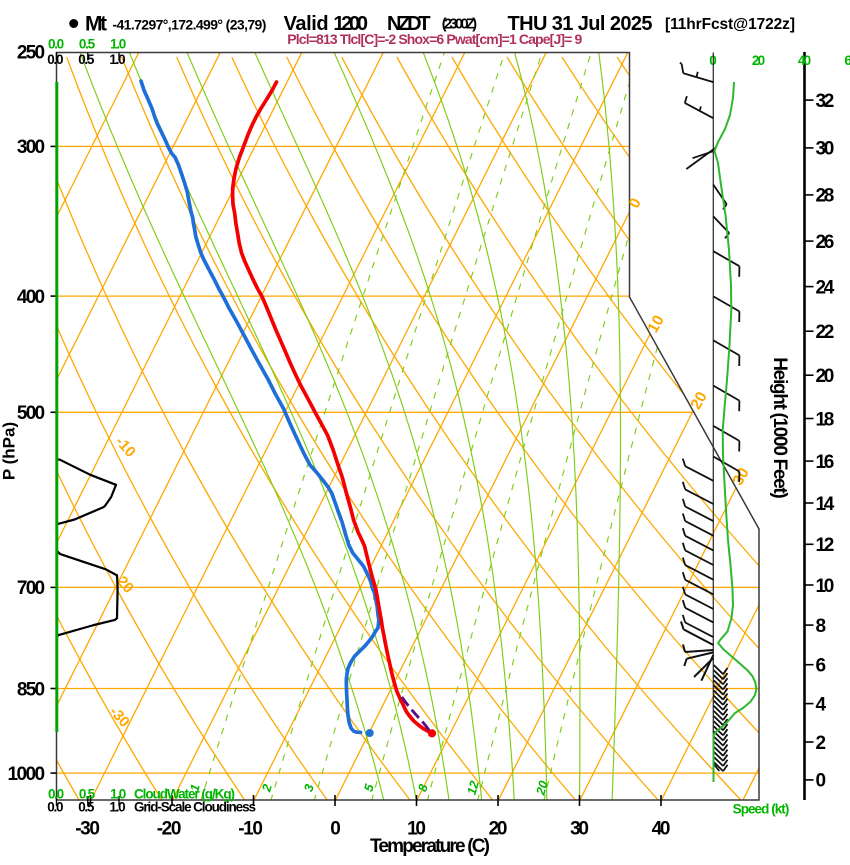 The width and height of the screenshot is (850, 865). What do you see at coordinates (821, 704) in the screenshot?
I see `svg-text: 4` at bounding box center [821, 704].